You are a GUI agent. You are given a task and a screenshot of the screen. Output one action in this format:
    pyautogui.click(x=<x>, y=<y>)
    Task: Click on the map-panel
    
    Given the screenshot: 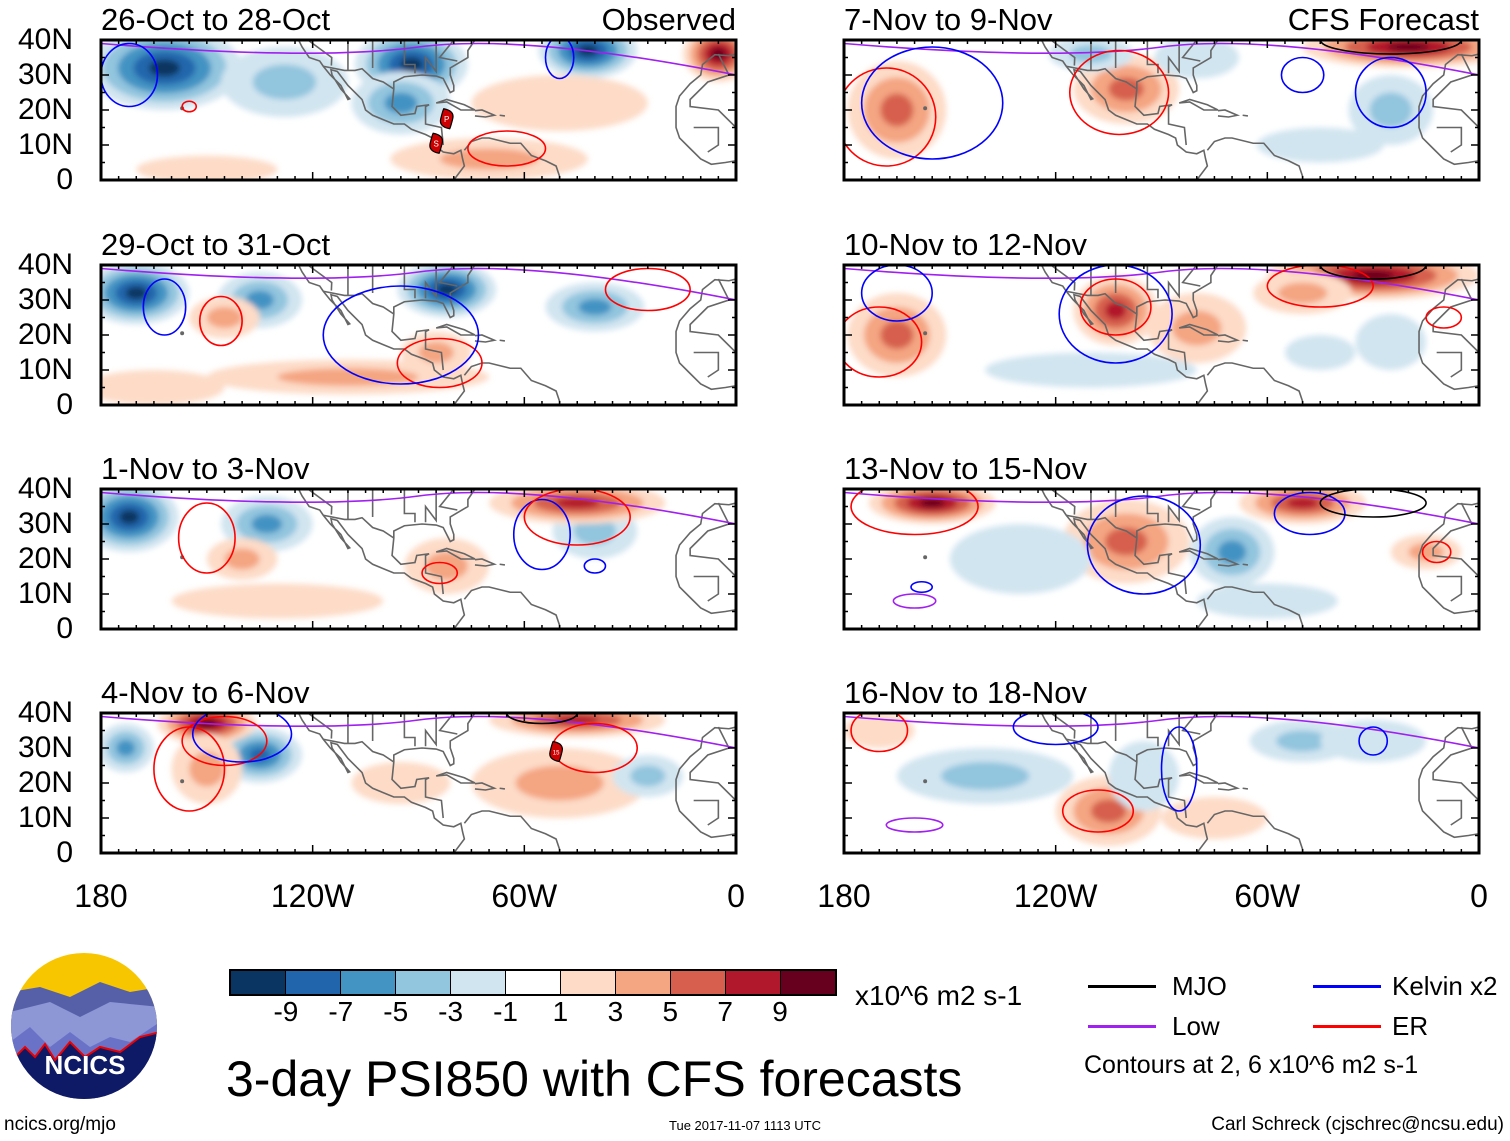 What is the action you would take?
    pyautogui.click(x=418, y=335)
    